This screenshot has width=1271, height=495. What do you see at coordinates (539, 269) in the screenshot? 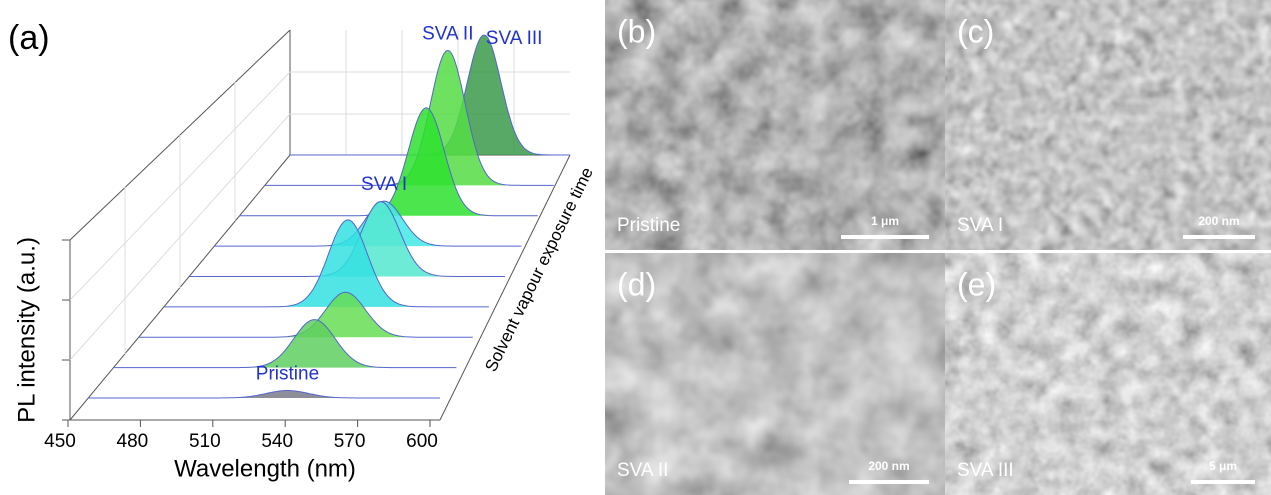
I see `z-axis-label: Solvent vapour exposure time` at bounding box center [539, 269].